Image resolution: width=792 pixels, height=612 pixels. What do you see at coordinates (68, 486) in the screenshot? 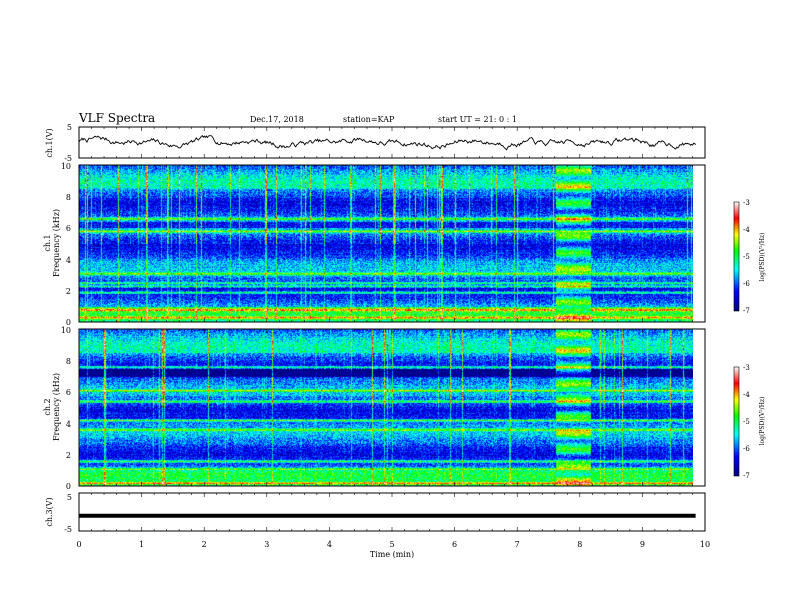
I see `ch2-freq-tick-0: 0` at bounding box center [68, 486].